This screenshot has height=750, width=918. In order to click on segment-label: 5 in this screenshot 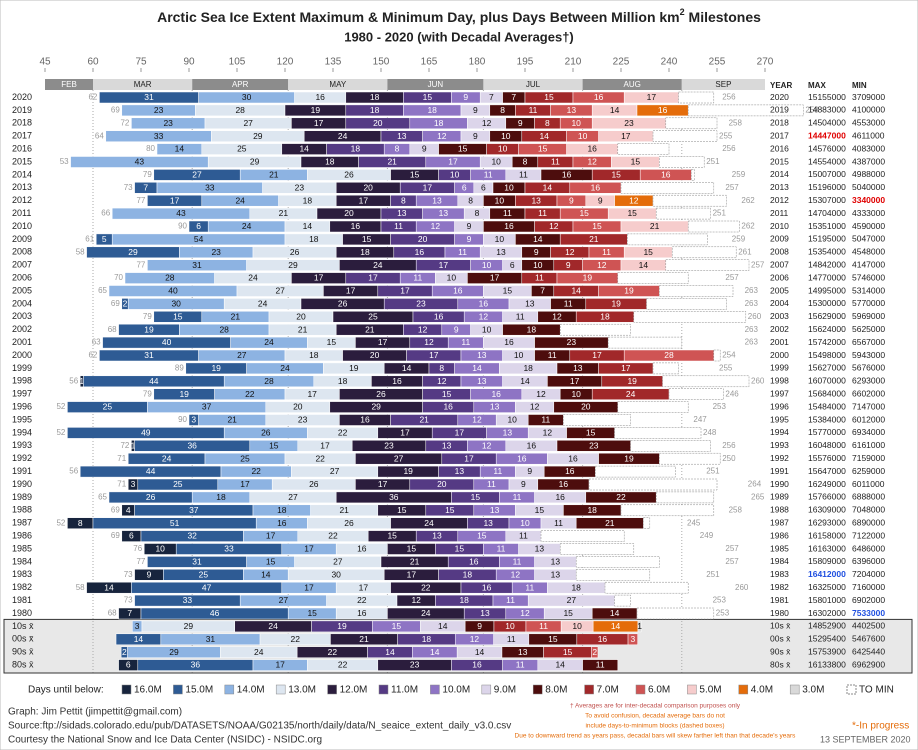, I will do `click(622, 600)`.